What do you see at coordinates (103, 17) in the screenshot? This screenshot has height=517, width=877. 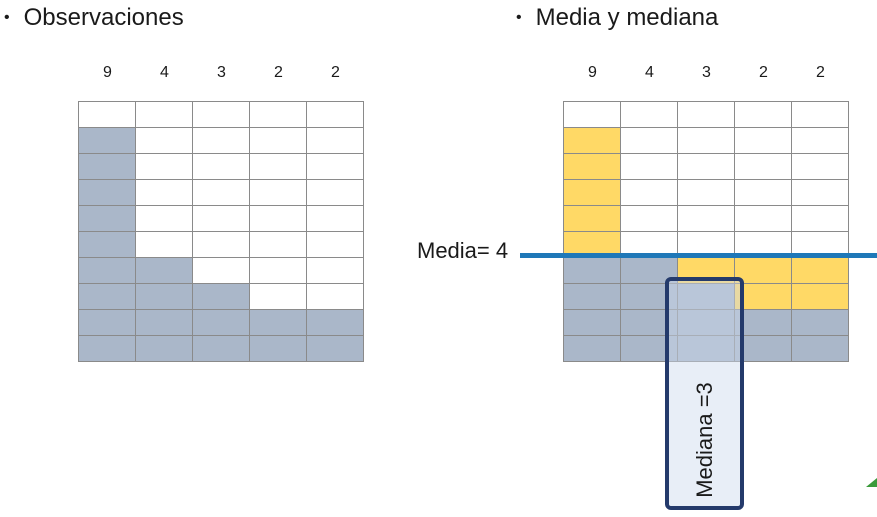 I see `left-title-text: Observaciones` at bounding box center [103, 17].